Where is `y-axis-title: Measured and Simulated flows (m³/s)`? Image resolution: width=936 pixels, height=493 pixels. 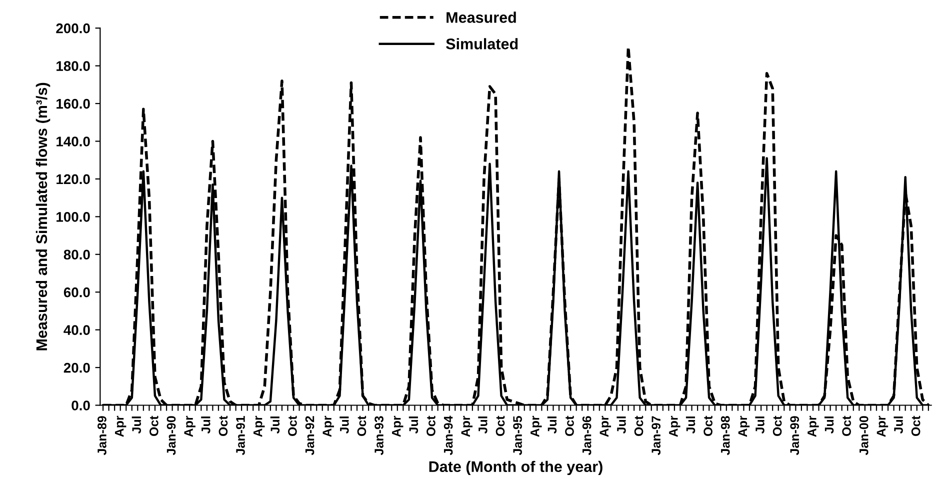 y-axis-title: Measured and Simulated flows (m³/s) is located at coordinates (43, 216).